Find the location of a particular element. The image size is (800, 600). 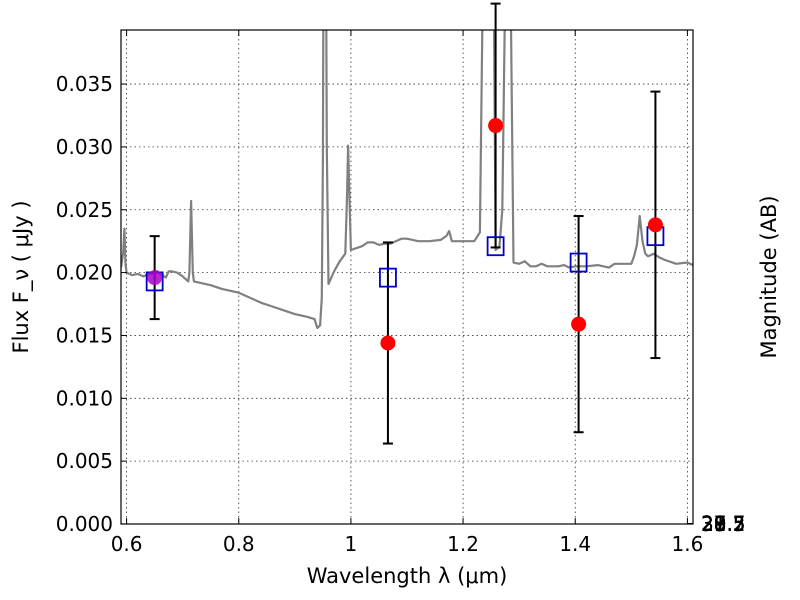

y2-axis-label: Magnitude (AB) is located at coordinates (769, 276).